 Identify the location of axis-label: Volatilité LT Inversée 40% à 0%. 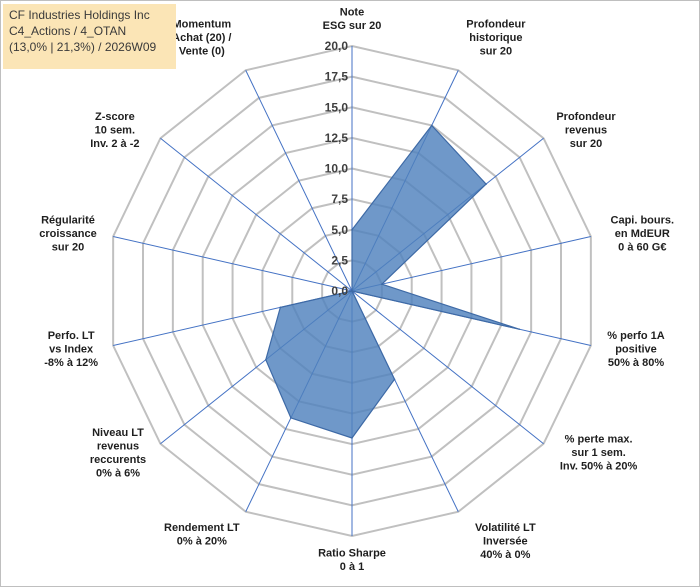
(505, 541).